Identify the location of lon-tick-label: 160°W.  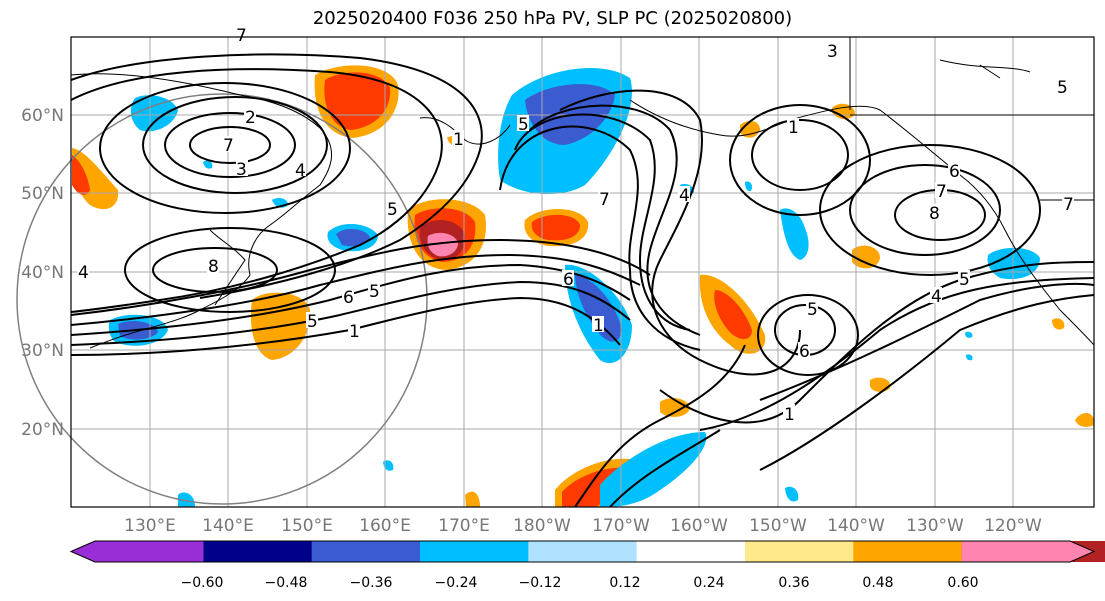
(699, 526).